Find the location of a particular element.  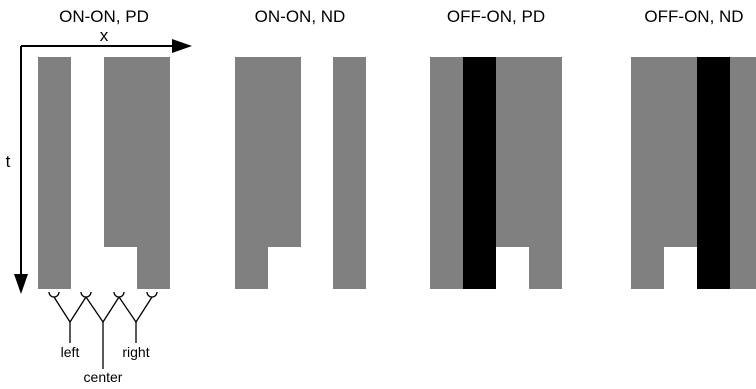

t-axis-label: t is located at coordinates (8, 161).